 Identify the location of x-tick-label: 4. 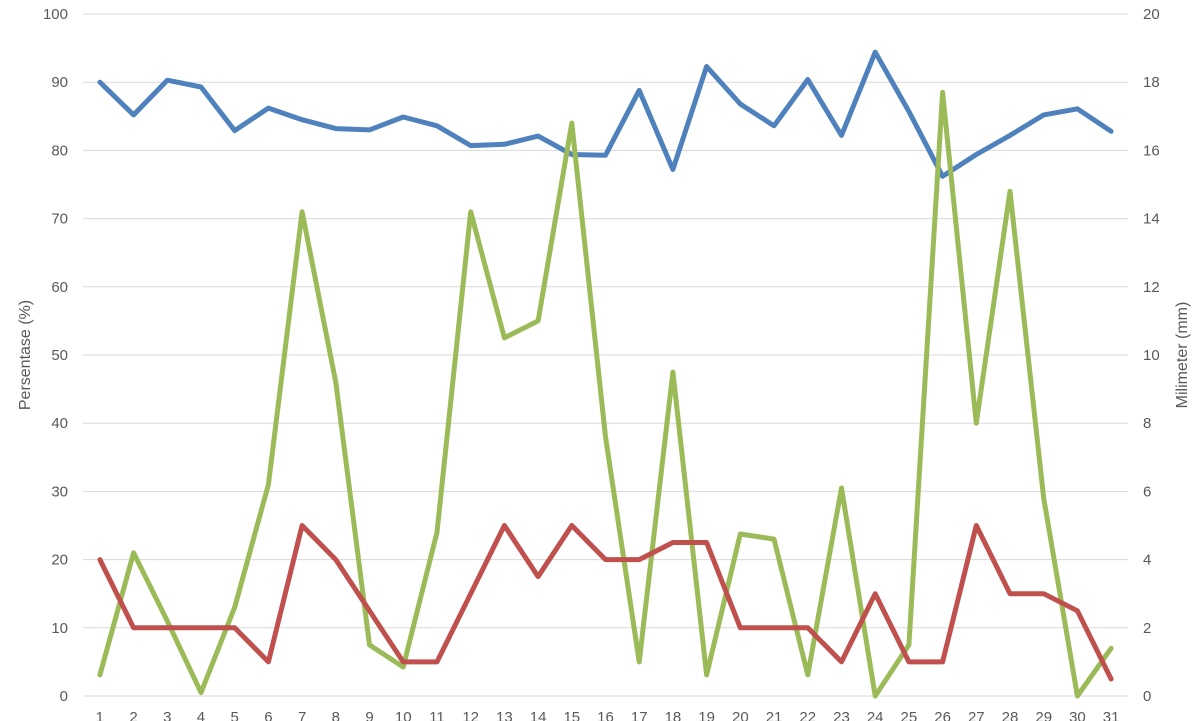
(201, 715).